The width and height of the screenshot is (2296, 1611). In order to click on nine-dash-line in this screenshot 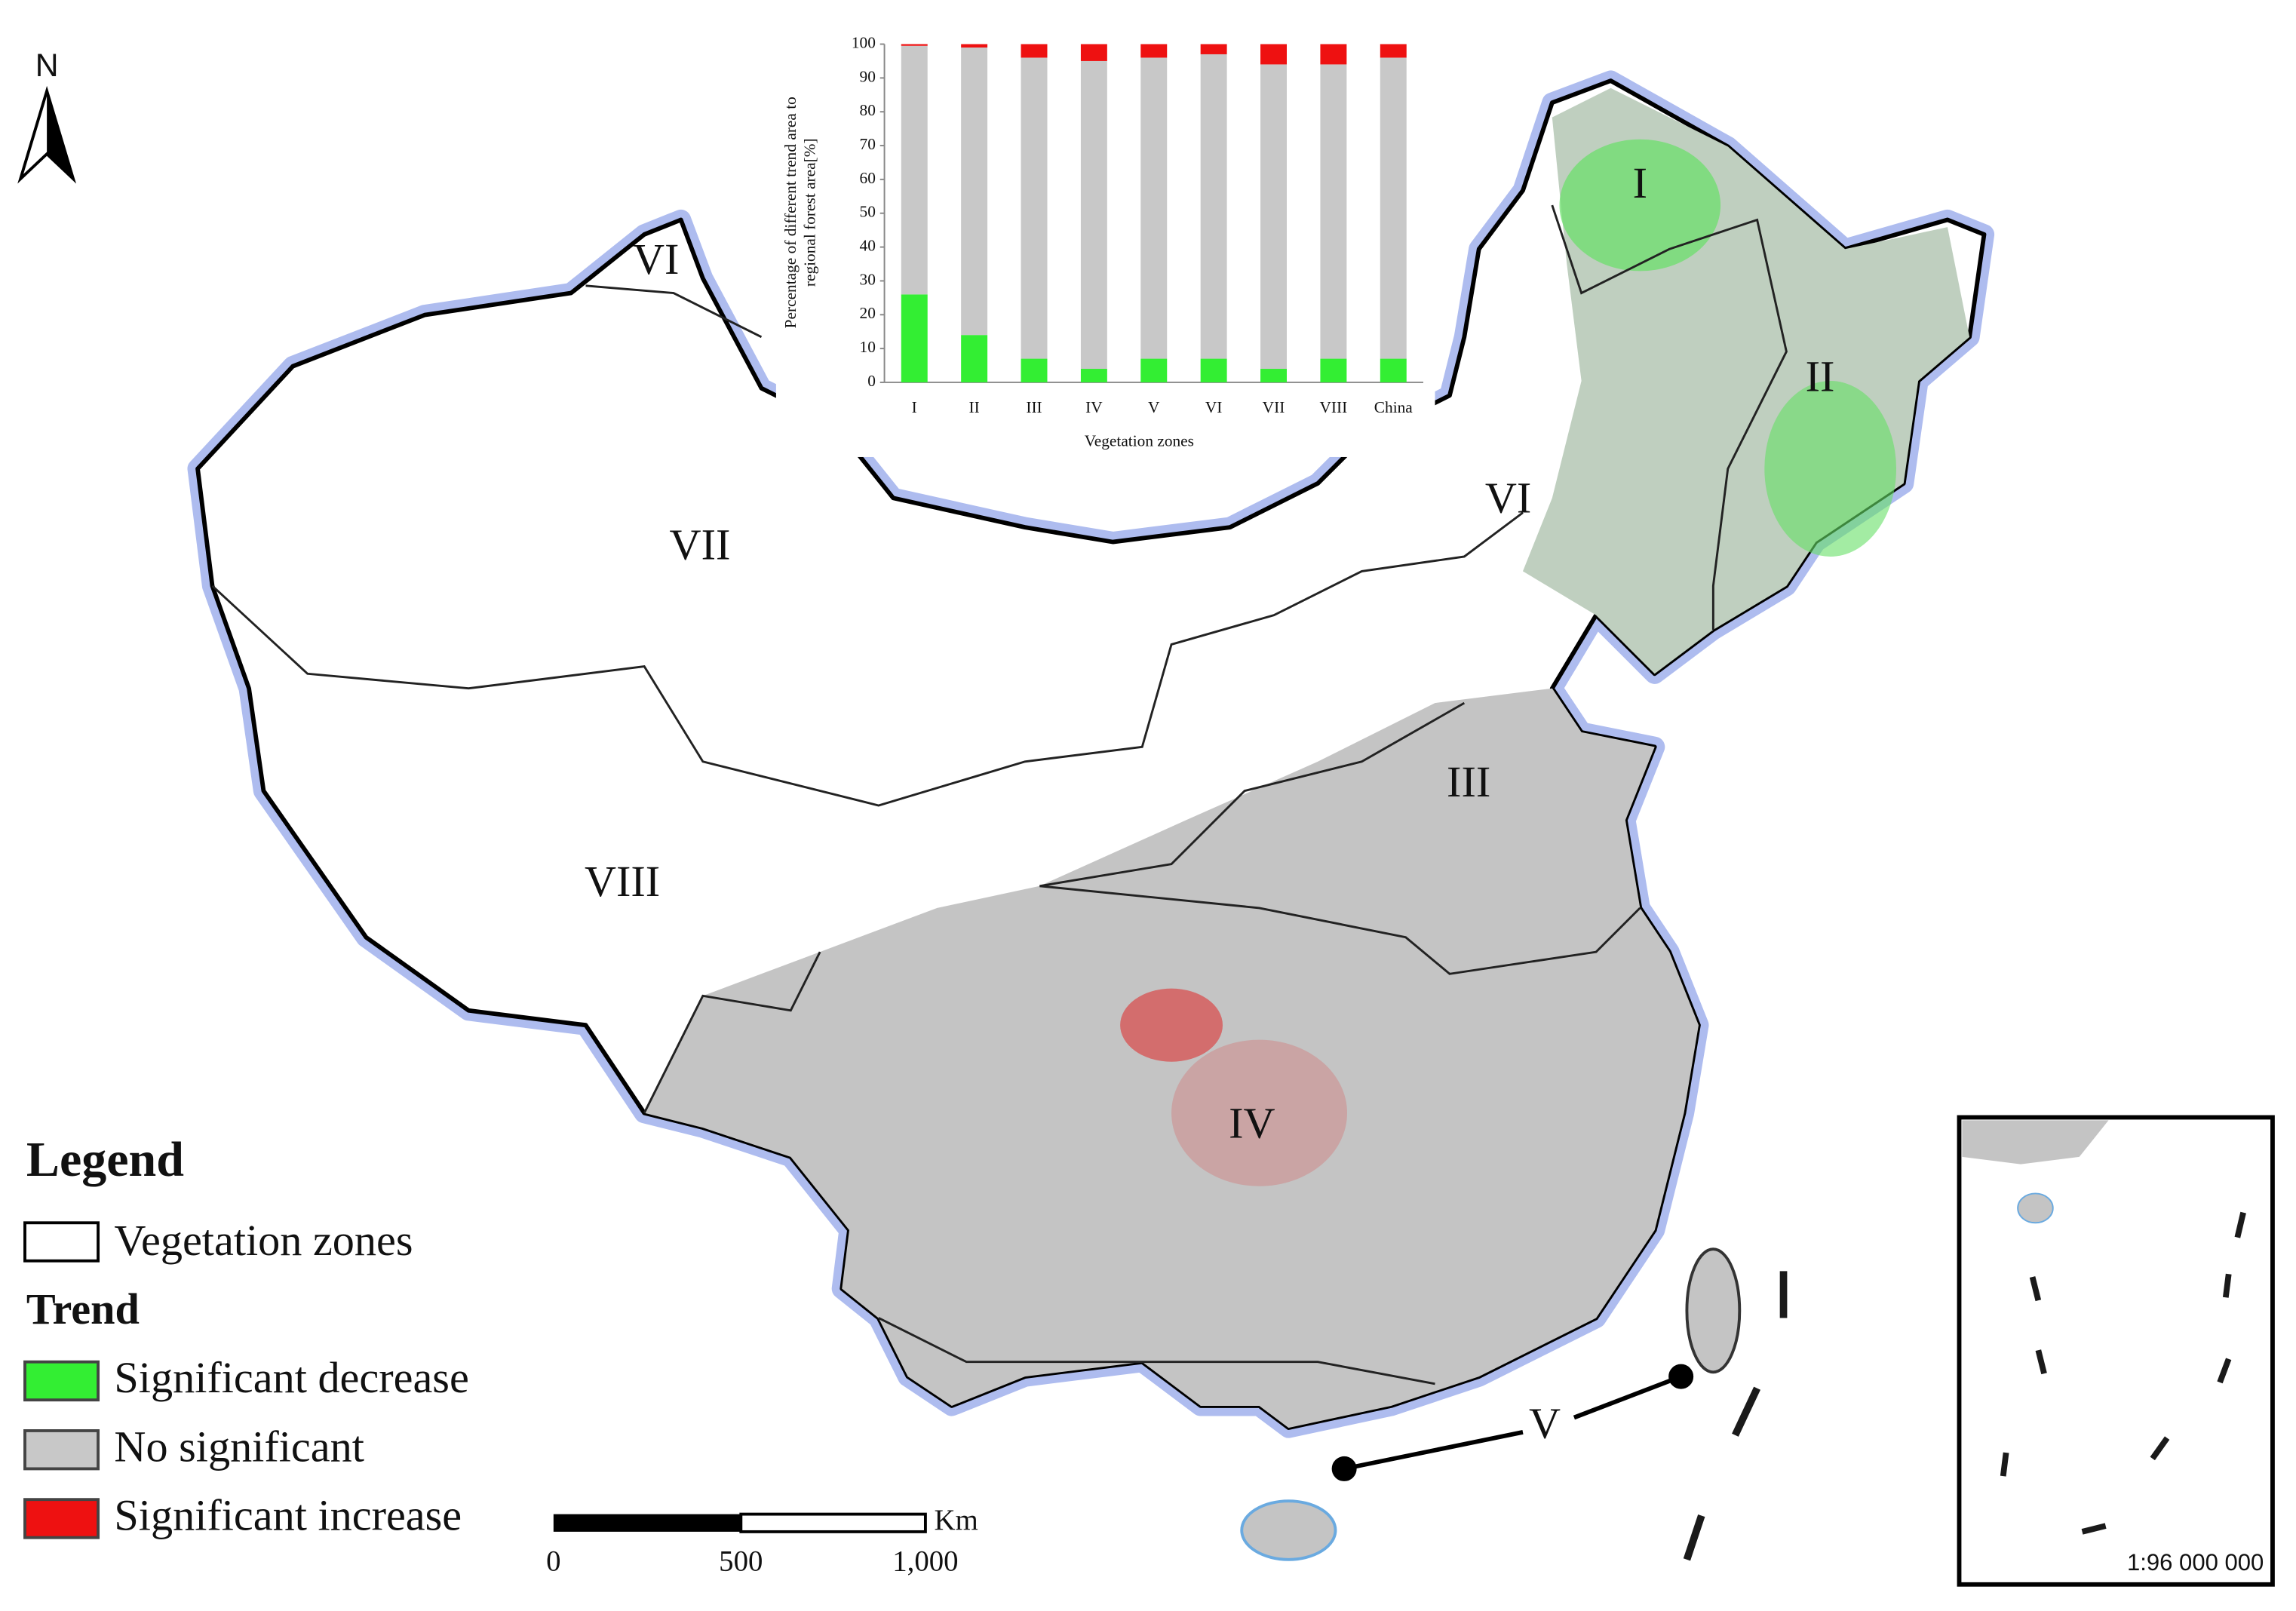, I will do `click(1736, 1416)`.